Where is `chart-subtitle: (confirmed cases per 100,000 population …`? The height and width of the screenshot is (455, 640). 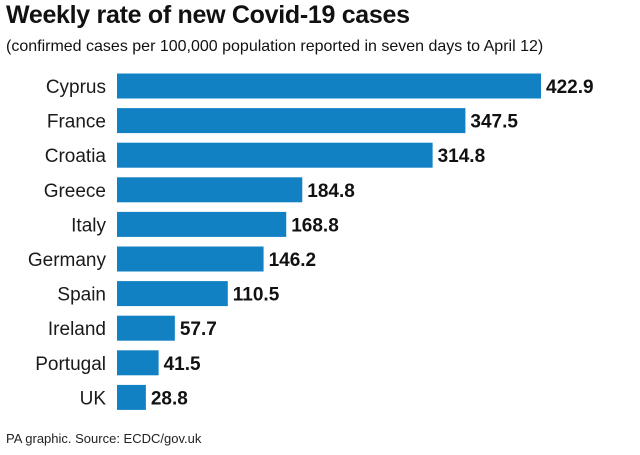
chart-subtitle: (confirmed cases per 100,000 population … is located at coordinates (275, 46).